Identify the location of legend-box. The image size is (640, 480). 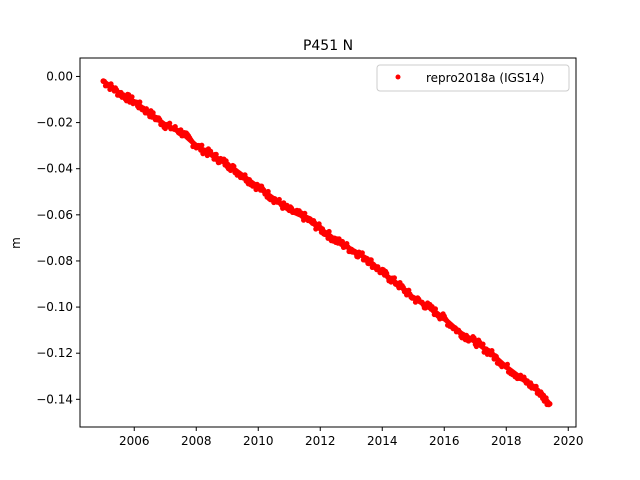
(473, 78).